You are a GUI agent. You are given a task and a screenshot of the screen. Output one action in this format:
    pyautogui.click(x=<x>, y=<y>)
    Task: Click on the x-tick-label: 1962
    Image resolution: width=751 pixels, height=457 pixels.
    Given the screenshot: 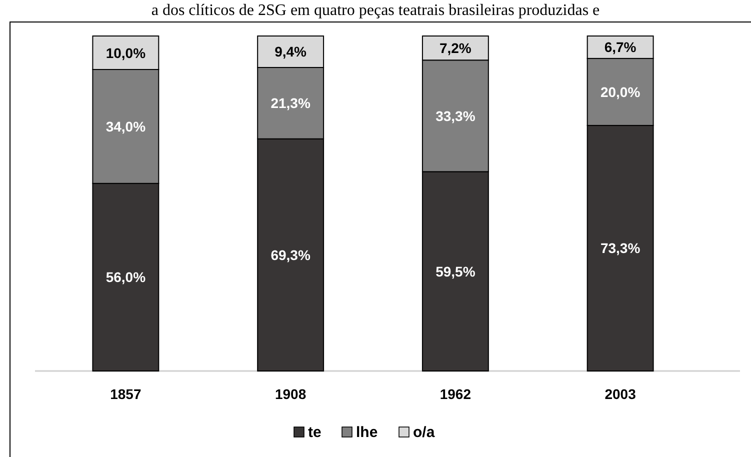 What is the action you would take?
    pyautogui.click(x=456, y=394)
    